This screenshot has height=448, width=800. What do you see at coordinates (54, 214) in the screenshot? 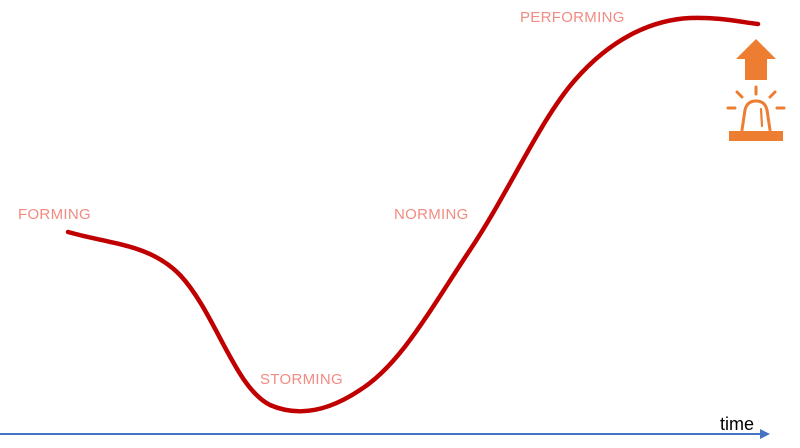
I see `stage-label-forming: FORMING` at bounding box center [54, 214].